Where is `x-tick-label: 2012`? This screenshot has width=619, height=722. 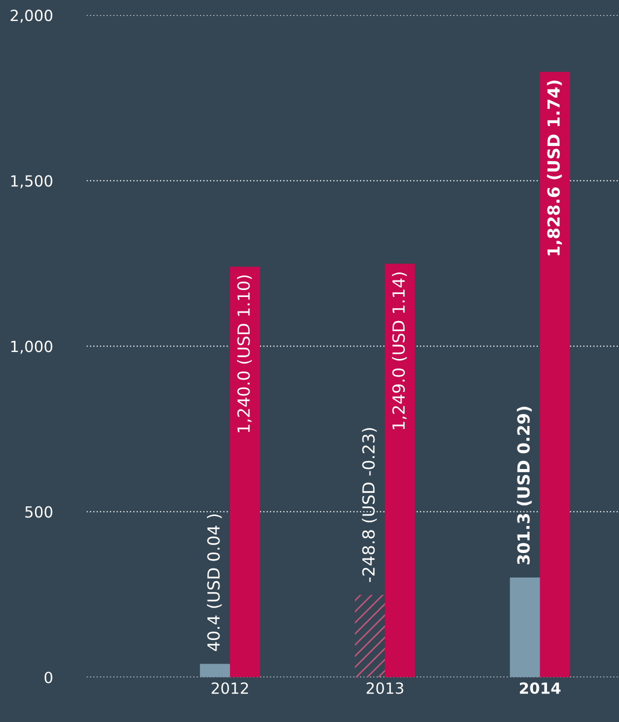 x-tick-label: 2012 is located at coordinates (230, 688).